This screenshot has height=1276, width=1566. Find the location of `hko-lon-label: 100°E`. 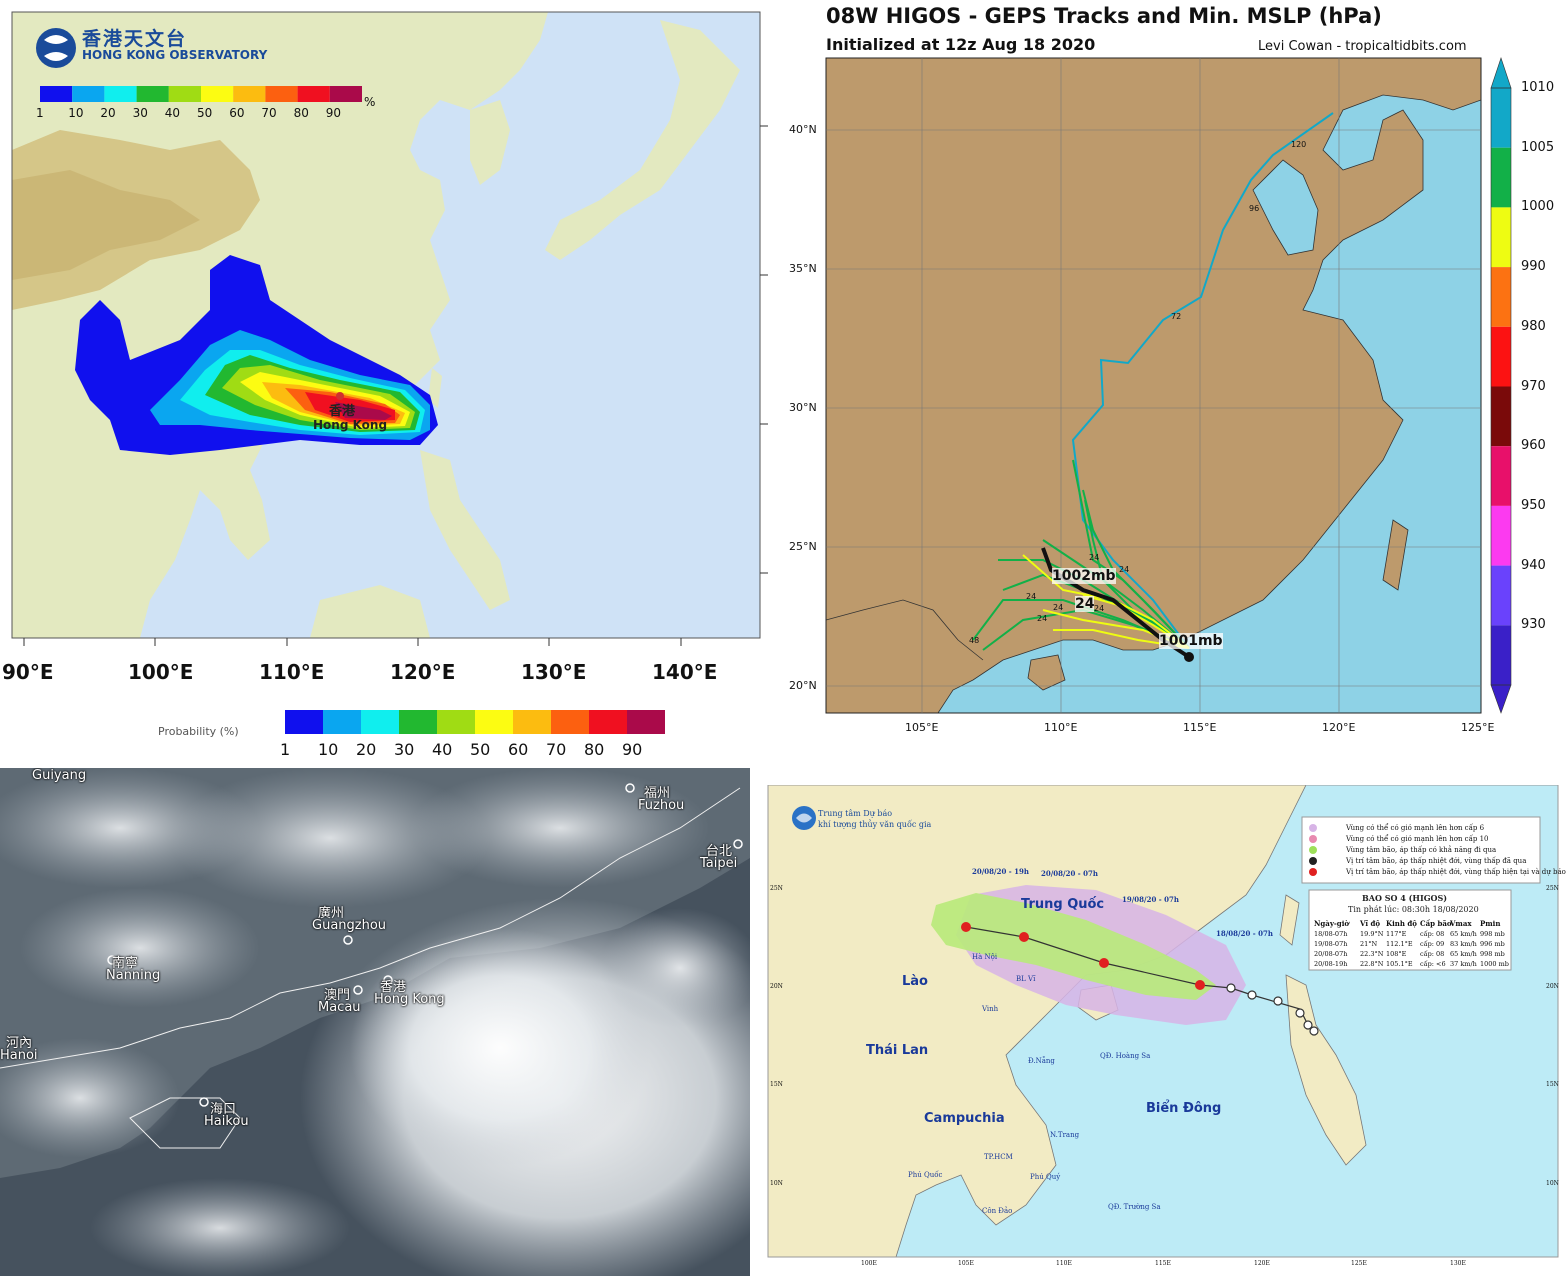

hko-lon-label: 100°E is located at coordinates (161, 672).